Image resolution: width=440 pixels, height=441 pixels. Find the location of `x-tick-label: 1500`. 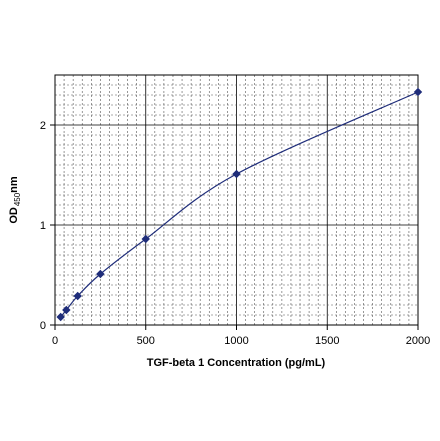

x-tick-label: 1500 is located at coordinates (327, 341).